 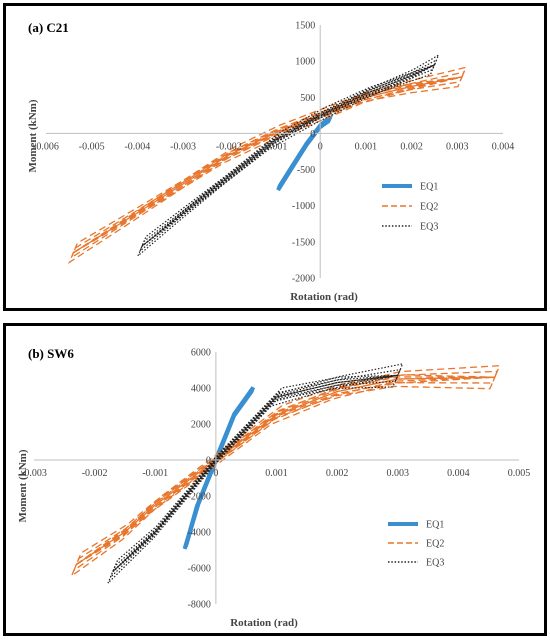 What do you see at coordinates (305, 26) in the screenshot?
I see `y-tick-label: 1500` at bounding box center [305, 26].